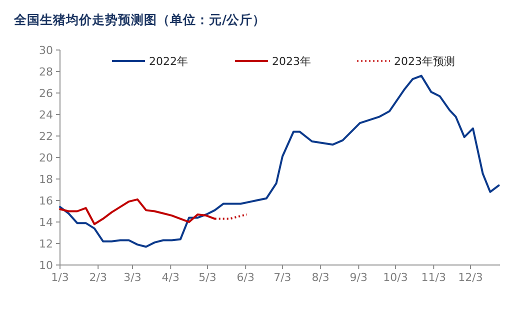 This screenshot has height=313, width=530. What do you see at coordinates (395, 277) in the screenshot?
I see `x-tick-label: 10/3` at bounding box center [395, 277].